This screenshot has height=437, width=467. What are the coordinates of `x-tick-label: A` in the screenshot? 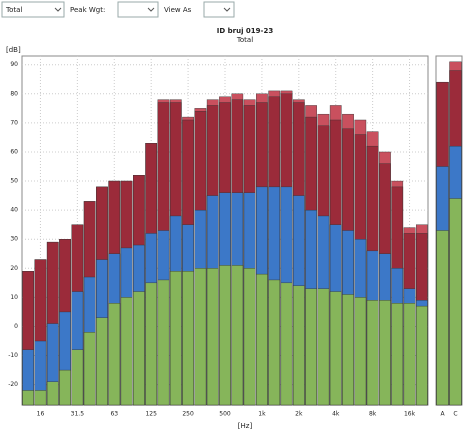 It's located at (442, 414).